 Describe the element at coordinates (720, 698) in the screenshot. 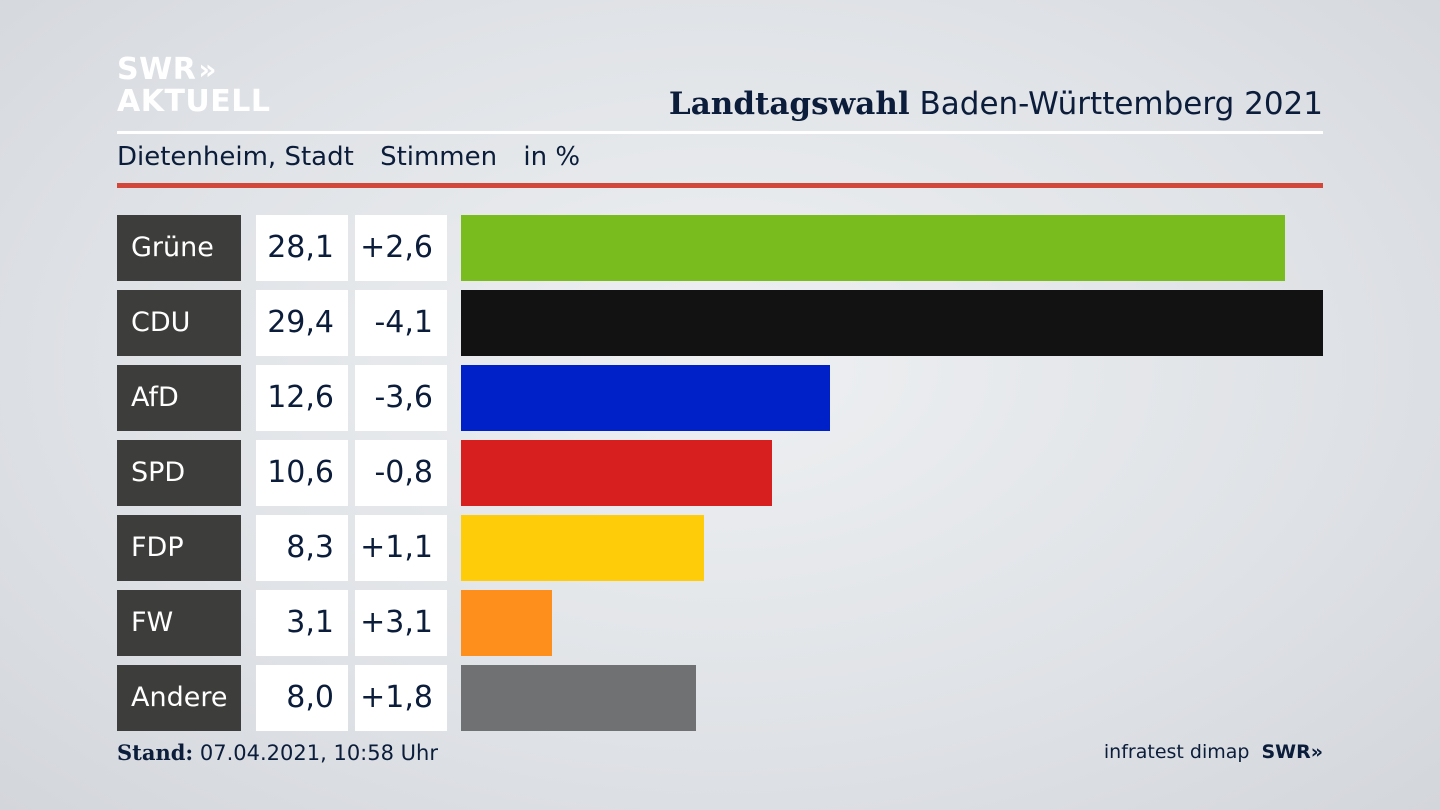

I see `result-row: Andere 8,0 +1,8` at that location.